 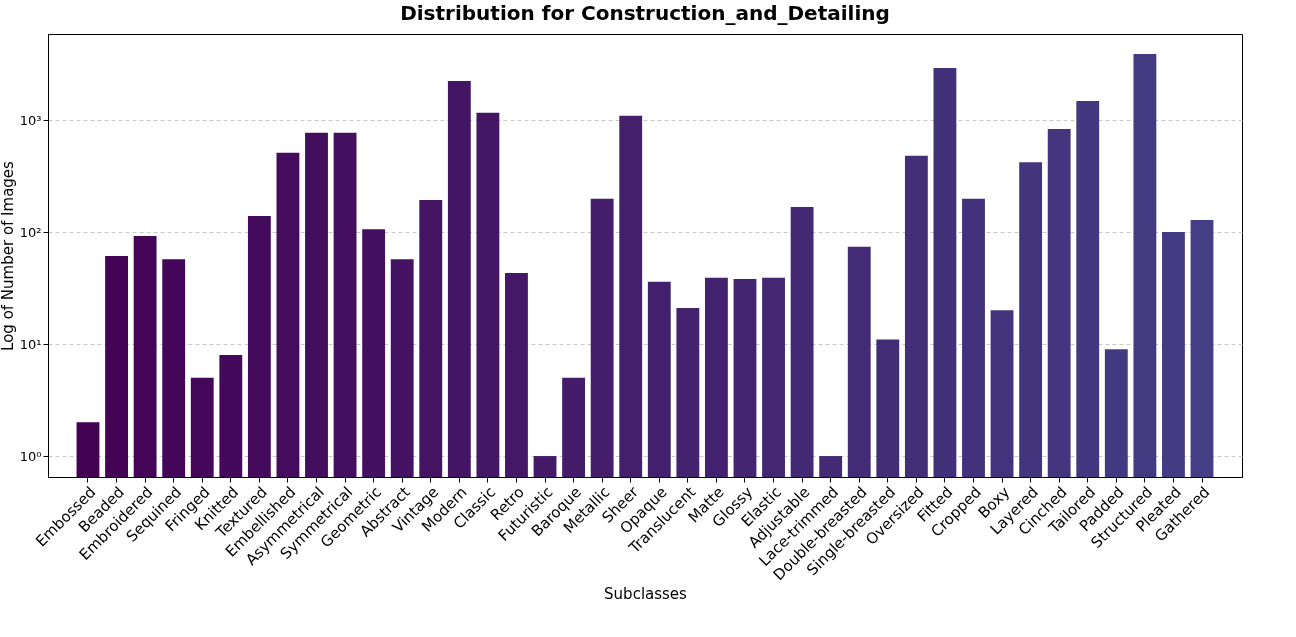 What do you see at coordinates (645, 13) in the screenshot?
I see `chart-title: Distribution for Construction_and_Detailing` at bounding box center [645, 13].